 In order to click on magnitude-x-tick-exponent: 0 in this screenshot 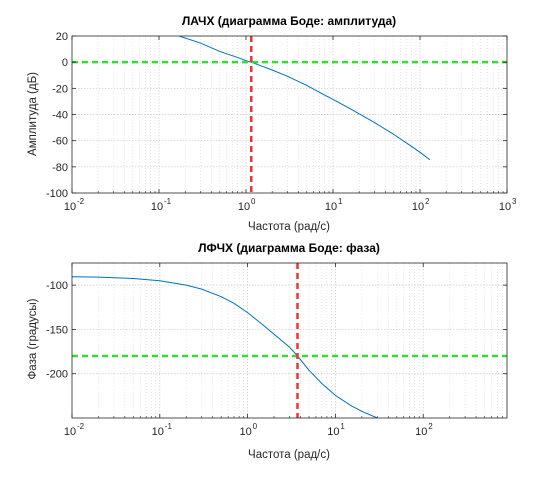, I will do `click(253, 201)`.